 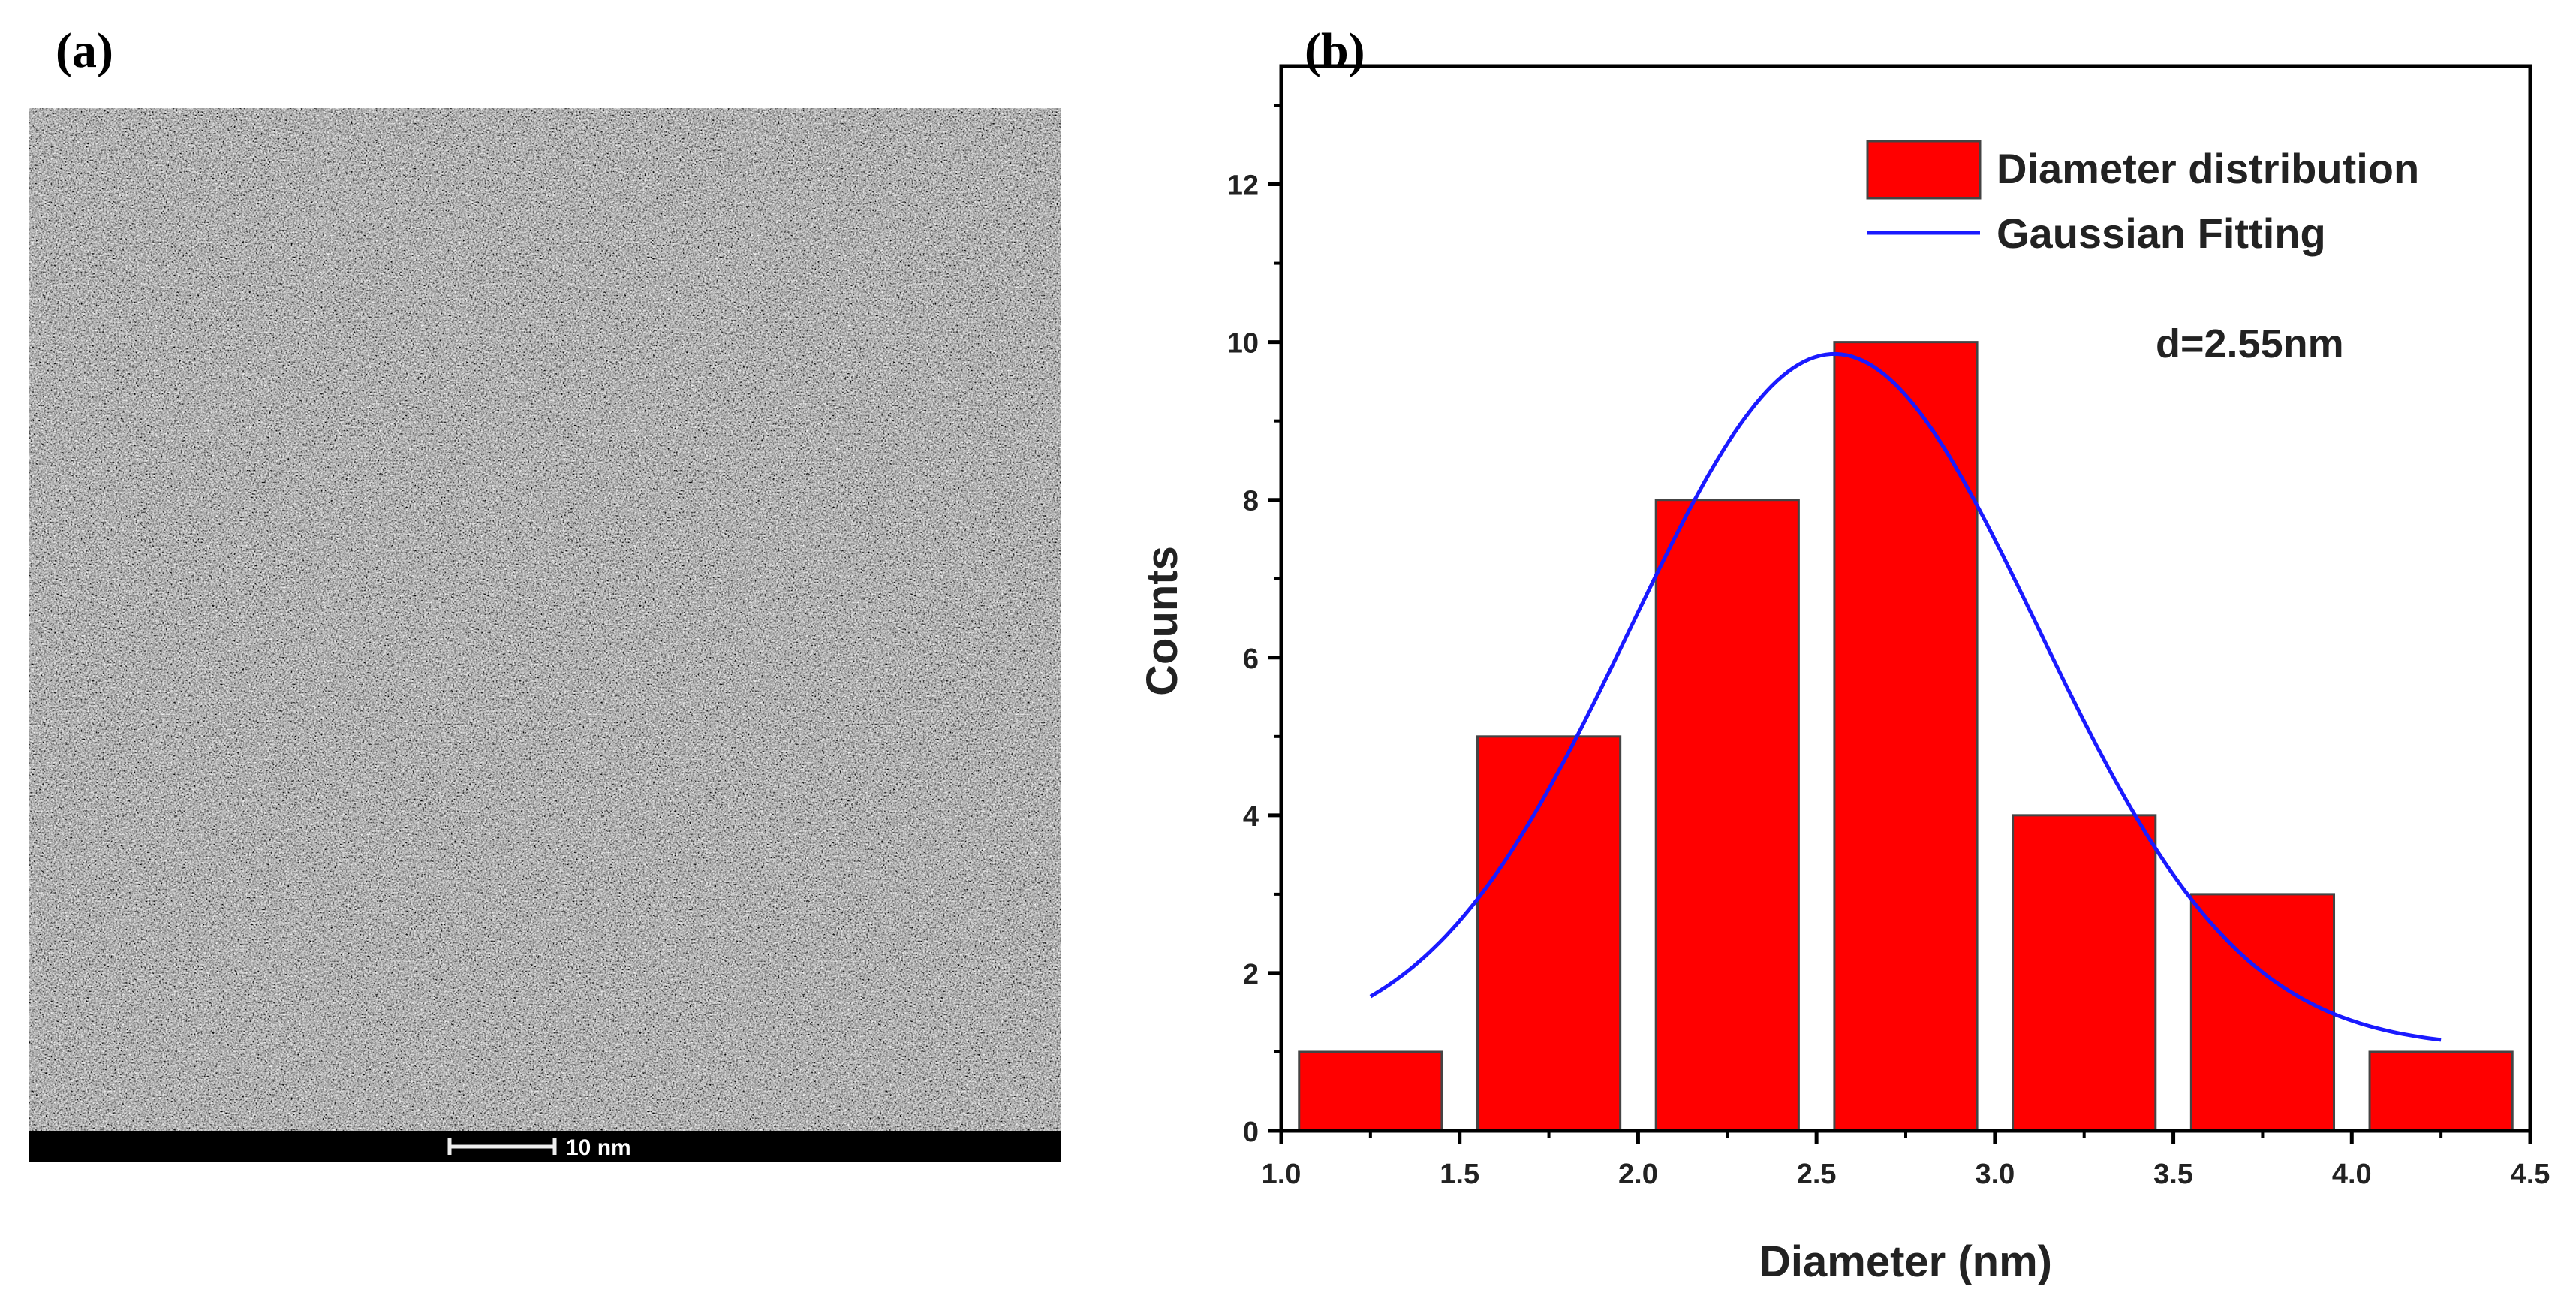 I want to click on x-tick-label: 1.5, so click(x=1459, y=1174).